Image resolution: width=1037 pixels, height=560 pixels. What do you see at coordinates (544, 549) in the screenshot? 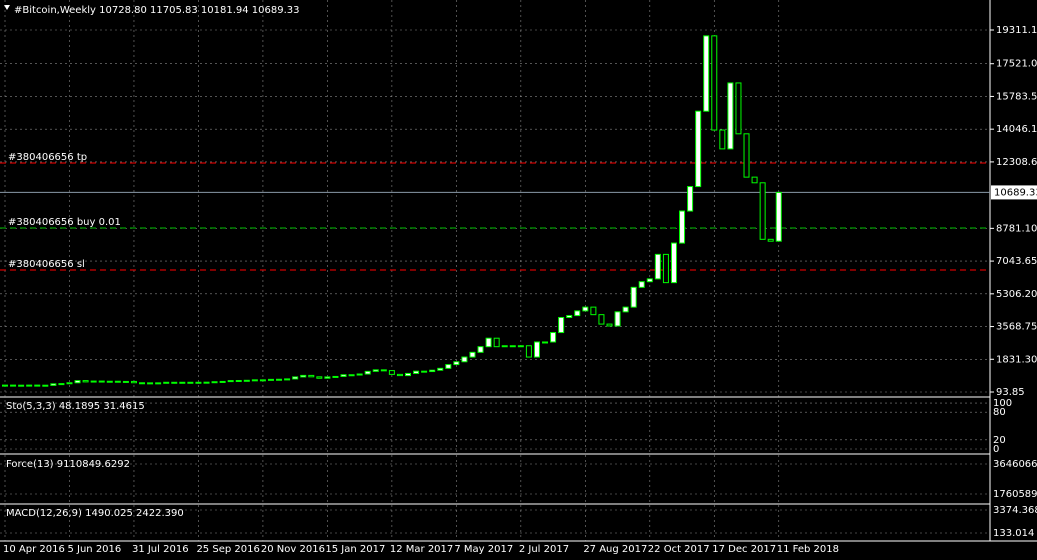
I see `x-tick-label: 2 Jul 2017` at bounding box center [544, 549].